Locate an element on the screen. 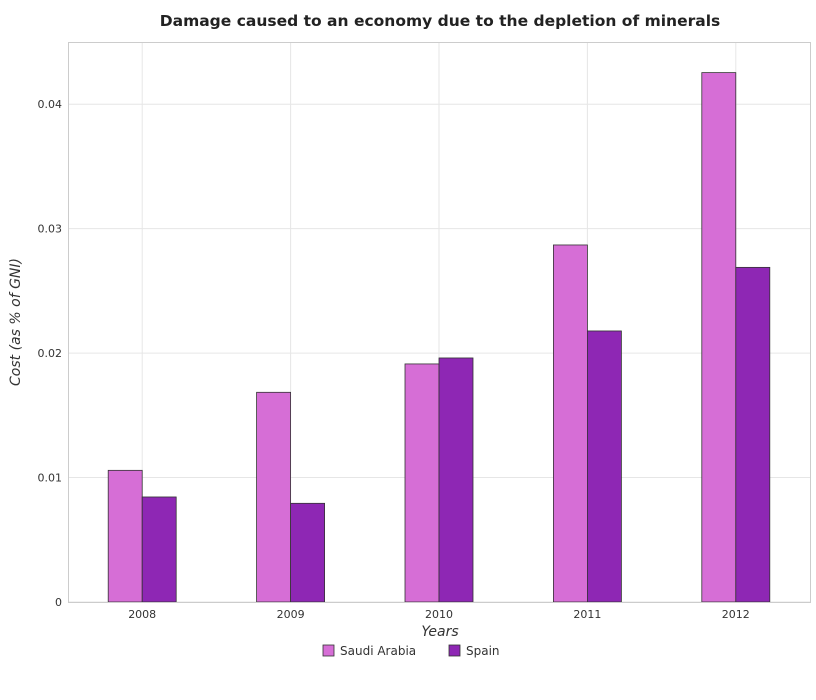  y-tick-label: 0.03 is located at coordinates (50, 229).